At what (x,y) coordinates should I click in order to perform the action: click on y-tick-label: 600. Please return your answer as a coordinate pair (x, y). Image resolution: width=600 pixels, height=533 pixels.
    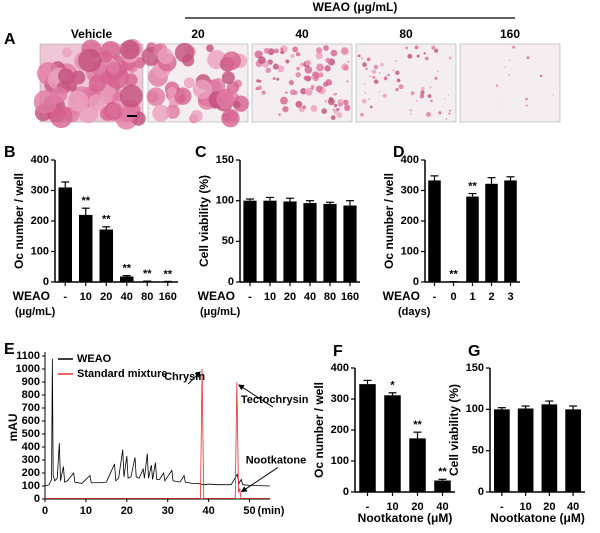
    Looking at the image, I should click on (31, 421).